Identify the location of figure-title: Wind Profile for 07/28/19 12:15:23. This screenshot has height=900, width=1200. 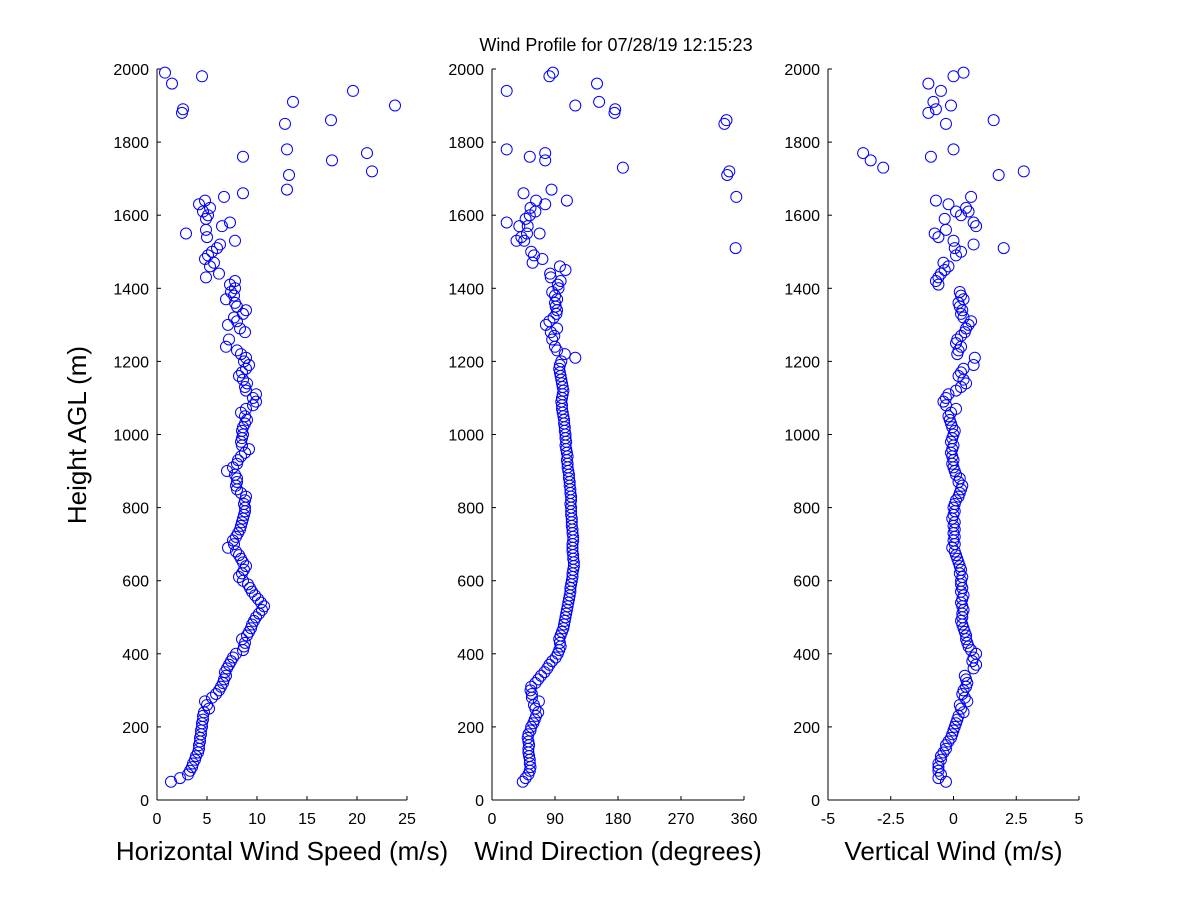
(615, 45).